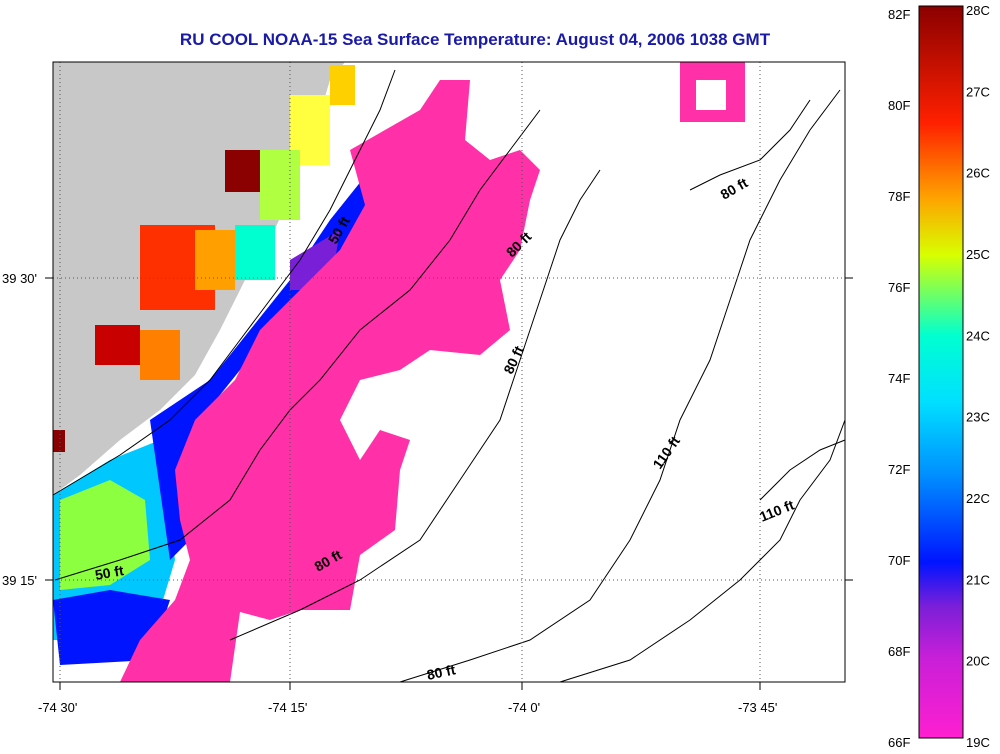 This screenshot has width=1000, height=754. I want to click on colorbar-c-label: 25C, so click(978, 254).